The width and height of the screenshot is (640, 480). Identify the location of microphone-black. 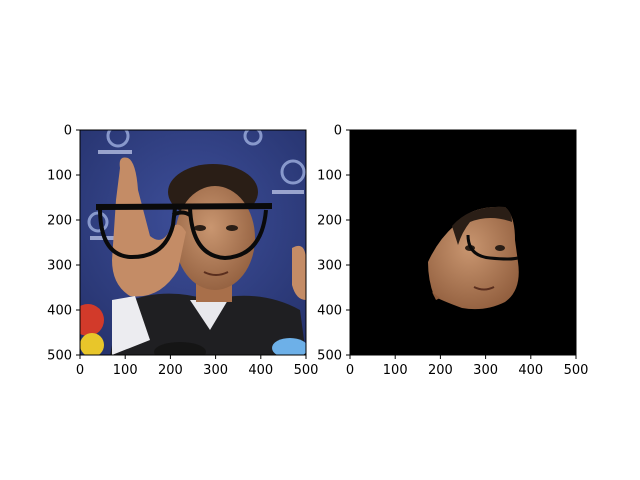
(180, 348).